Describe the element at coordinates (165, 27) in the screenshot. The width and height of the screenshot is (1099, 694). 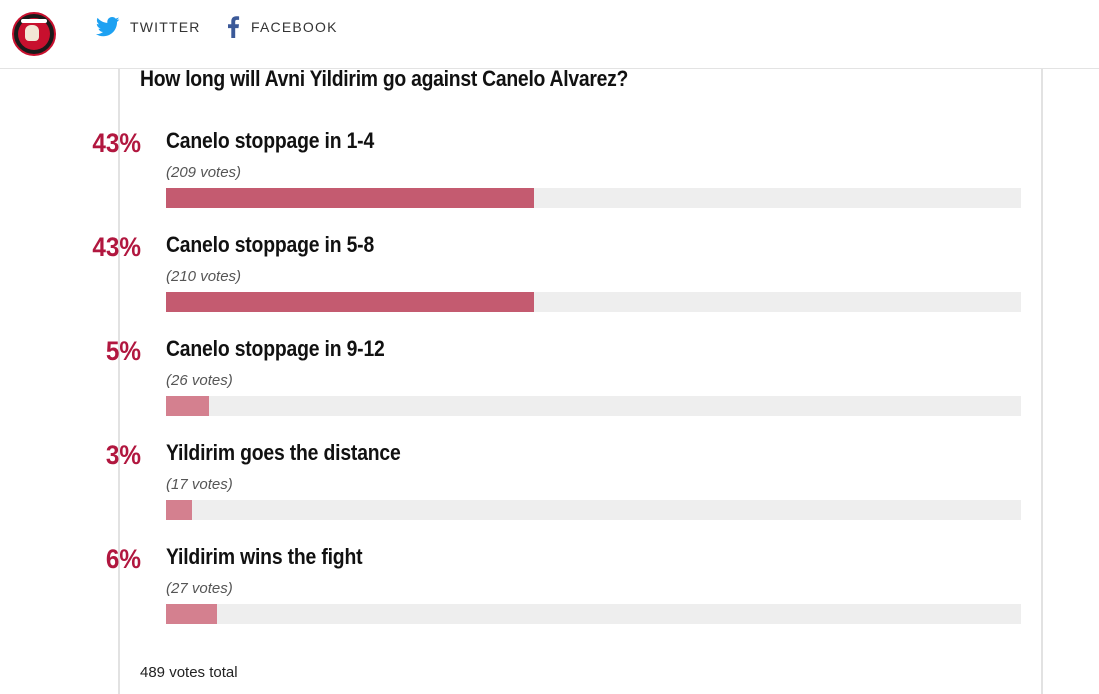
I see `twitter-label: TWITTER` at that location.